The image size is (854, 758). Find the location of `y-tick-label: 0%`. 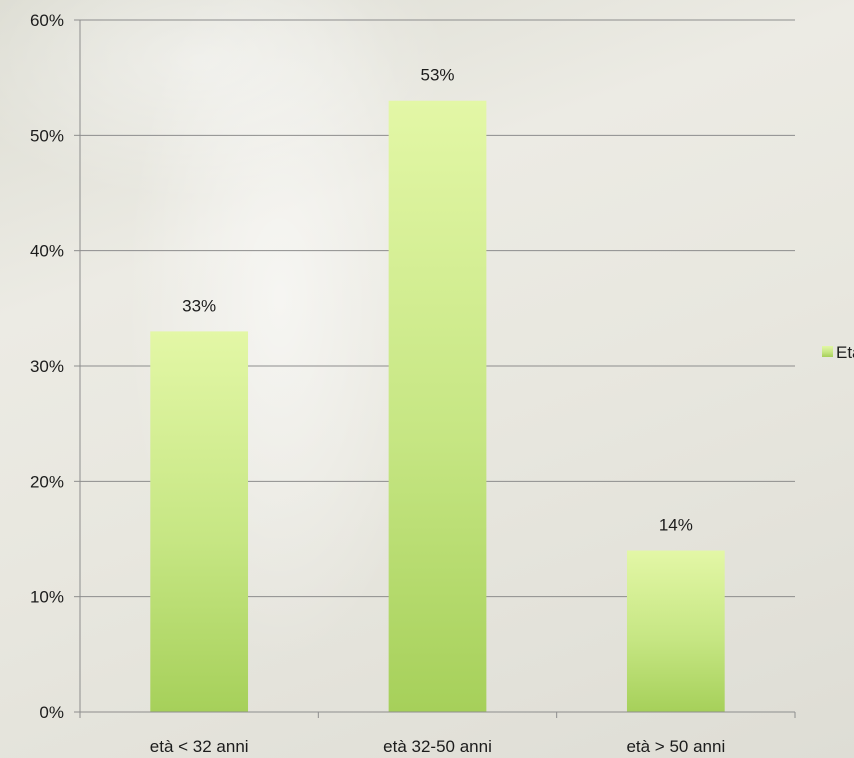

y-tick-label: 0% is located at coordinates (51, 712).